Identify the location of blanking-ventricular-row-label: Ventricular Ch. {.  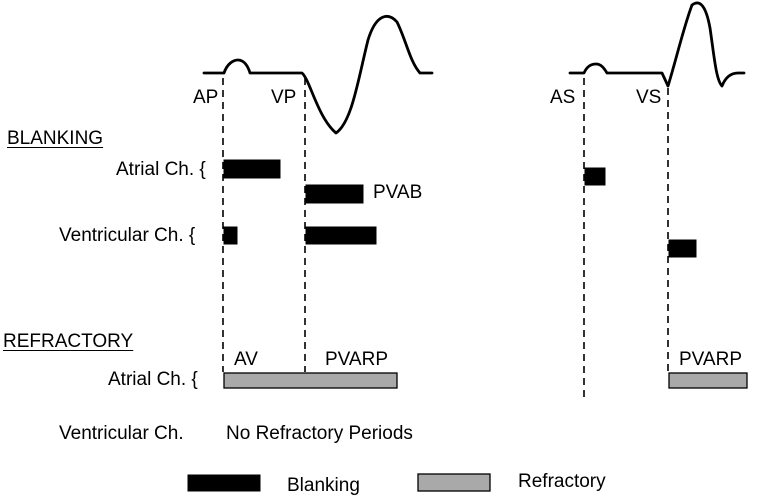
(127, 235).